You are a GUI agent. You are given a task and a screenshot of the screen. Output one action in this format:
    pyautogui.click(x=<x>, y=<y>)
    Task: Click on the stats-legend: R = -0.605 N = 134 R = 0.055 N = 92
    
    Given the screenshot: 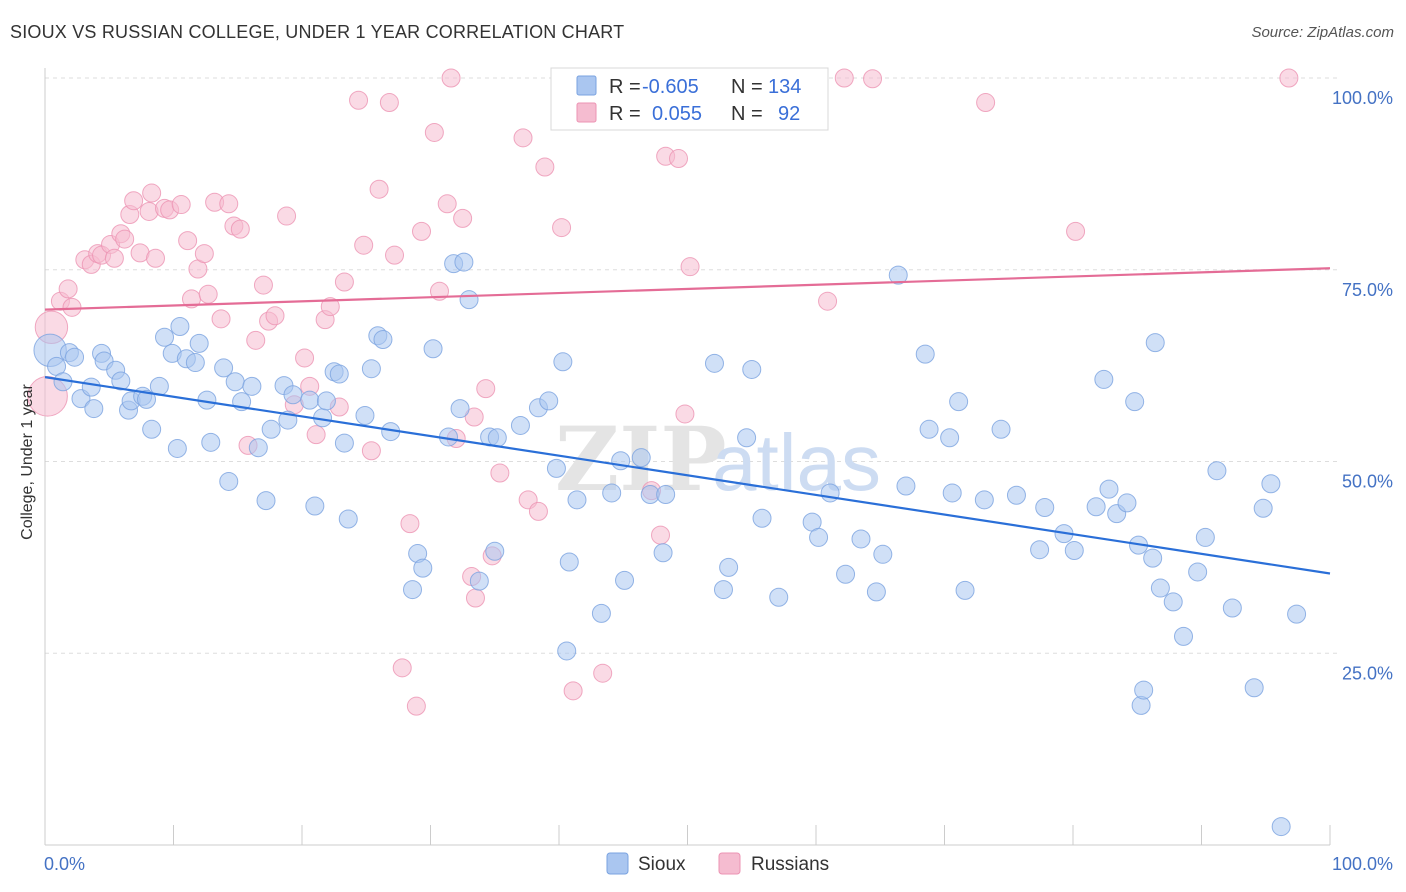 What is the action you would take?
    pyautogui.click(x=689, y=99)
    